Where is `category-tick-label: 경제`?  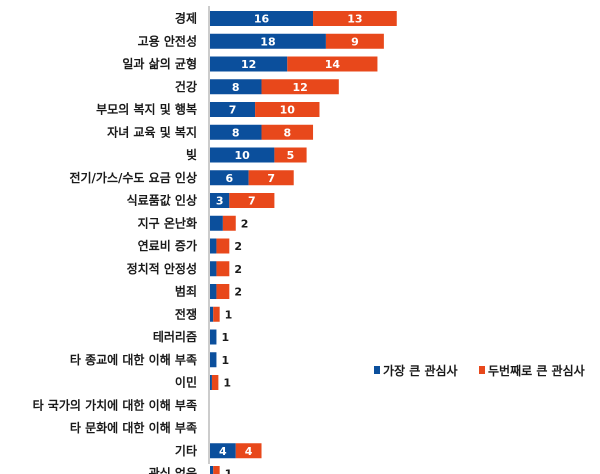 category-tick-label: 경제 is located at coordinates (186, 19).